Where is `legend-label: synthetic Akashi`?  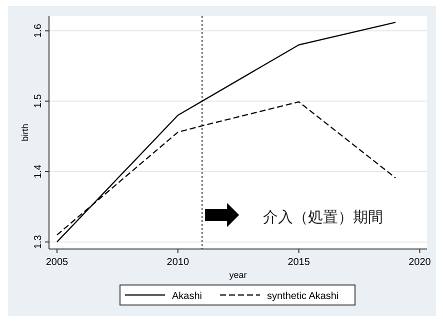 legend-label: synthetic Akashi is located at coordinates (303, 296).